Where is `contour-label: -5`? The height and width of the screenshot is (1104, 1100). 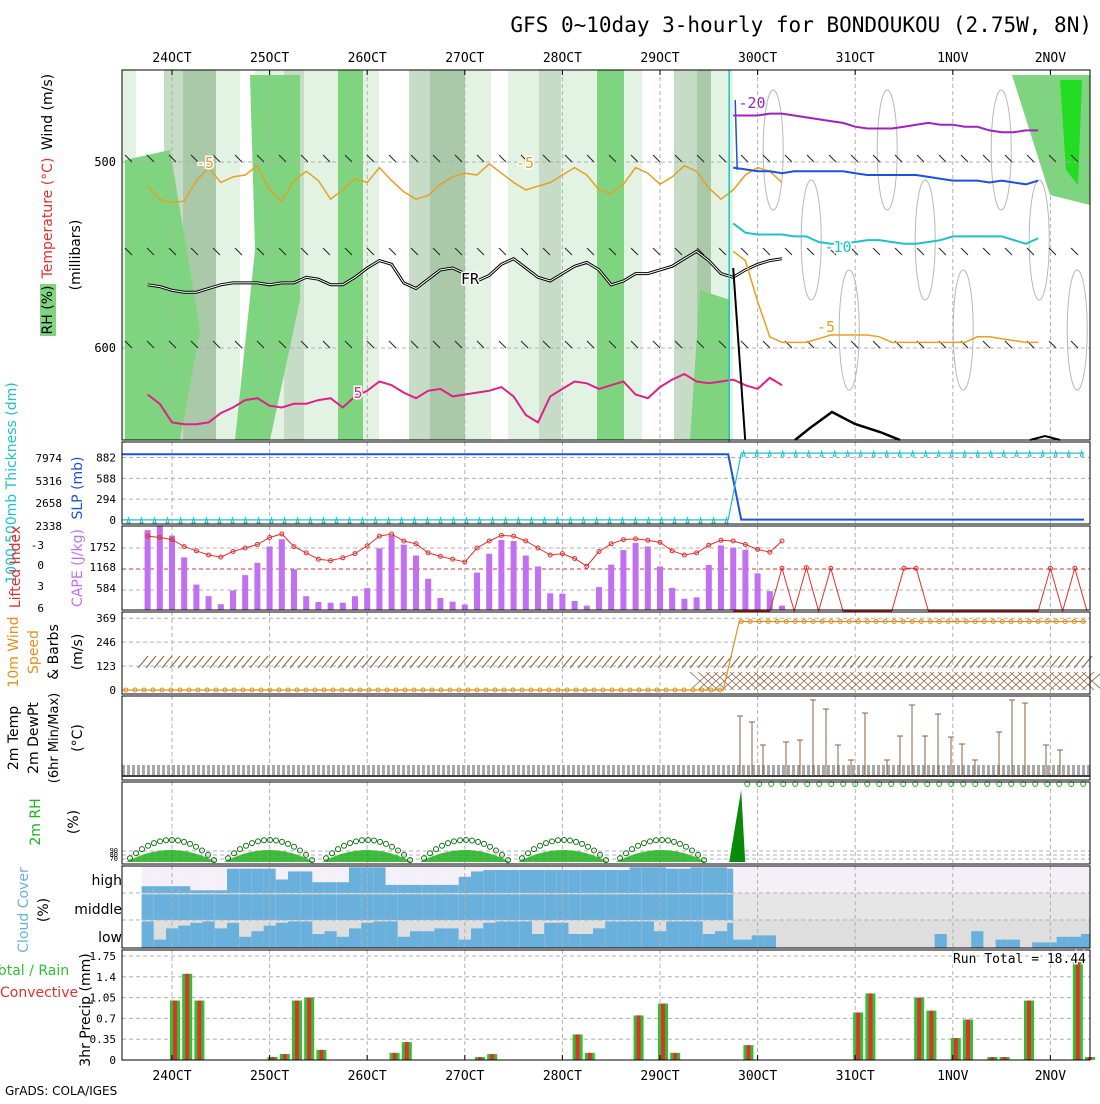
contour-label: -5 is located at coordinates (525, 163).